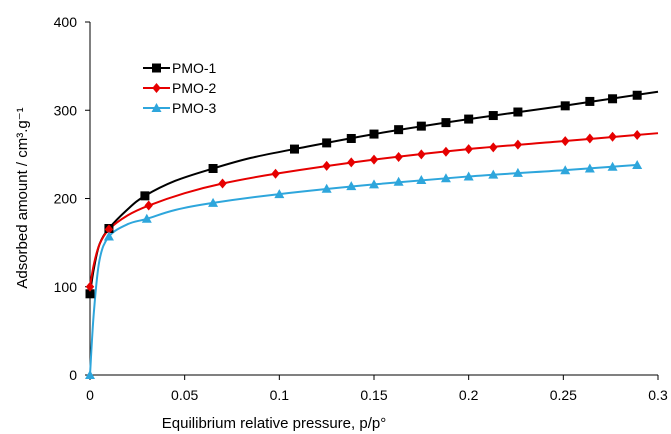 This screenshot has height=434, width=671. Describe the element at coordinates (280, 395) in the screenshot. I see `x-tick-label: 0.1` at that location.